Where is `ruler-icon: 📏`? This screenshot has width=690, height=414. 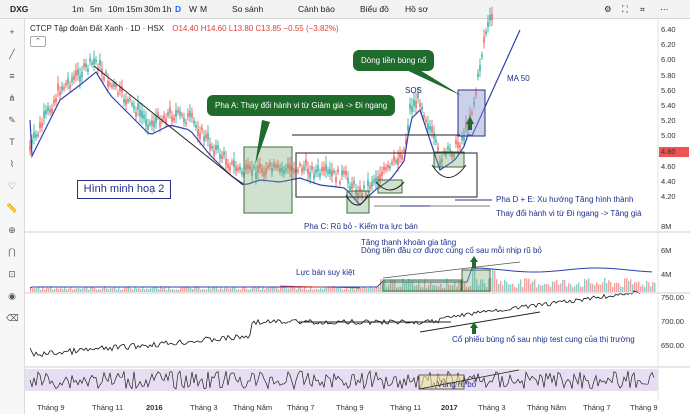
ruler-icon: 📏 is located at coordinates (12, 208).